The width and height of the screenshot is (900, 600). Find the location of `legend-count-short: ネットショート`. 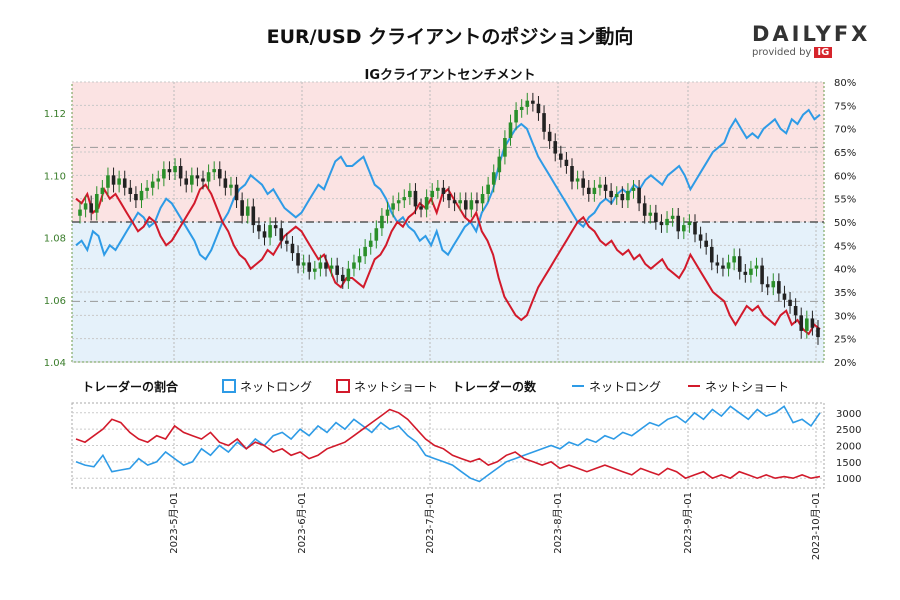

legend-count-short: ネットショート is located at coordinates (738, 386).